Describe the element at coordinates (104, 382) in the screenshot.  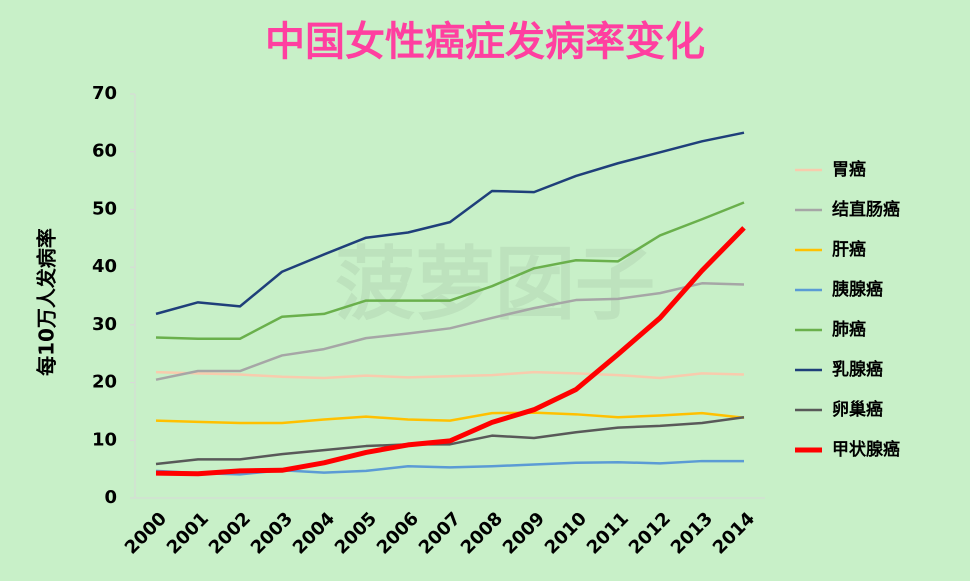
I see `y-tick-label: 20` at that location.